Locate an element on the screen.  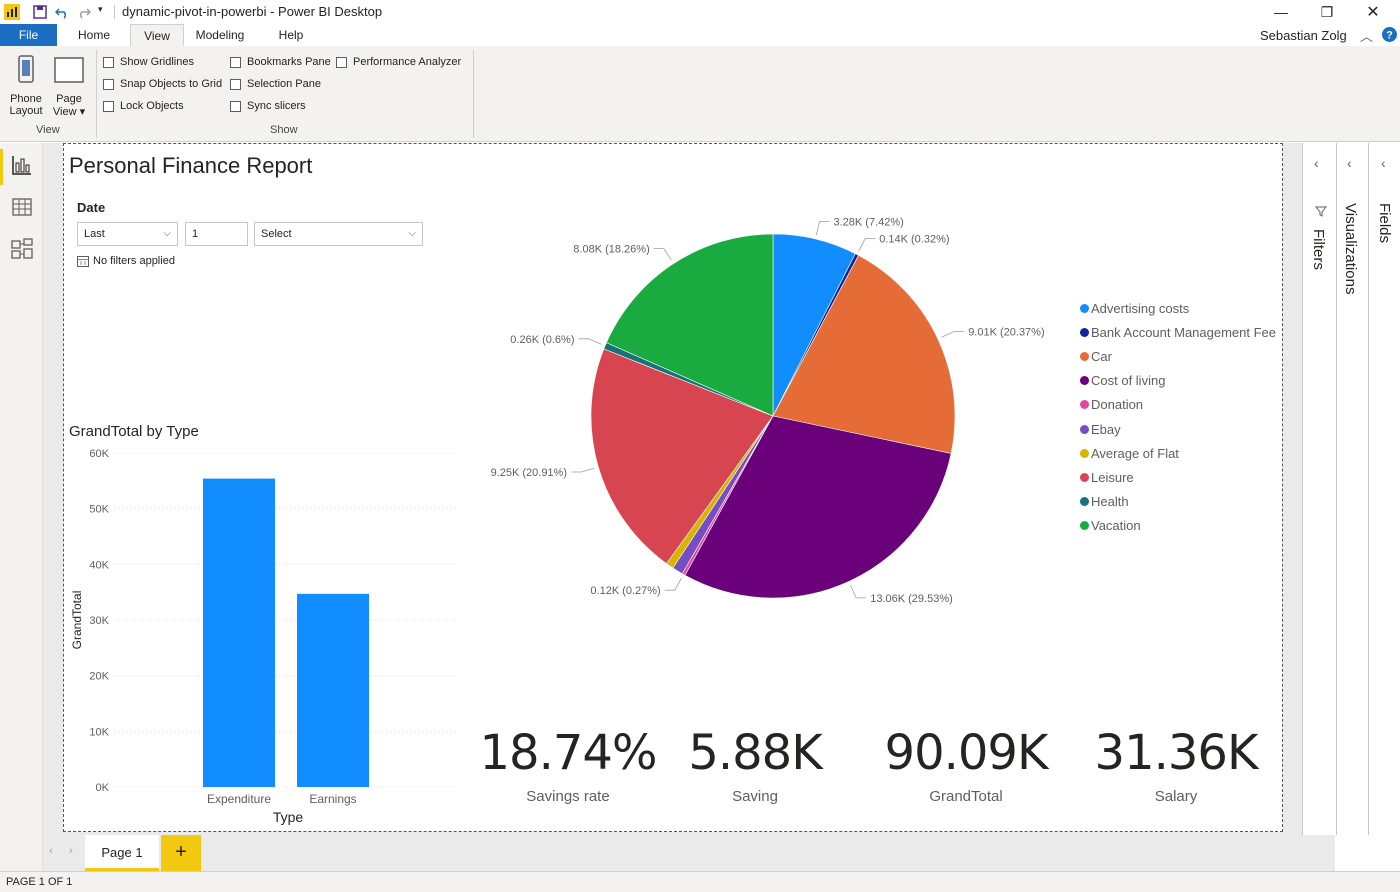
tab-home: Home is located at coordinates (93, 35).